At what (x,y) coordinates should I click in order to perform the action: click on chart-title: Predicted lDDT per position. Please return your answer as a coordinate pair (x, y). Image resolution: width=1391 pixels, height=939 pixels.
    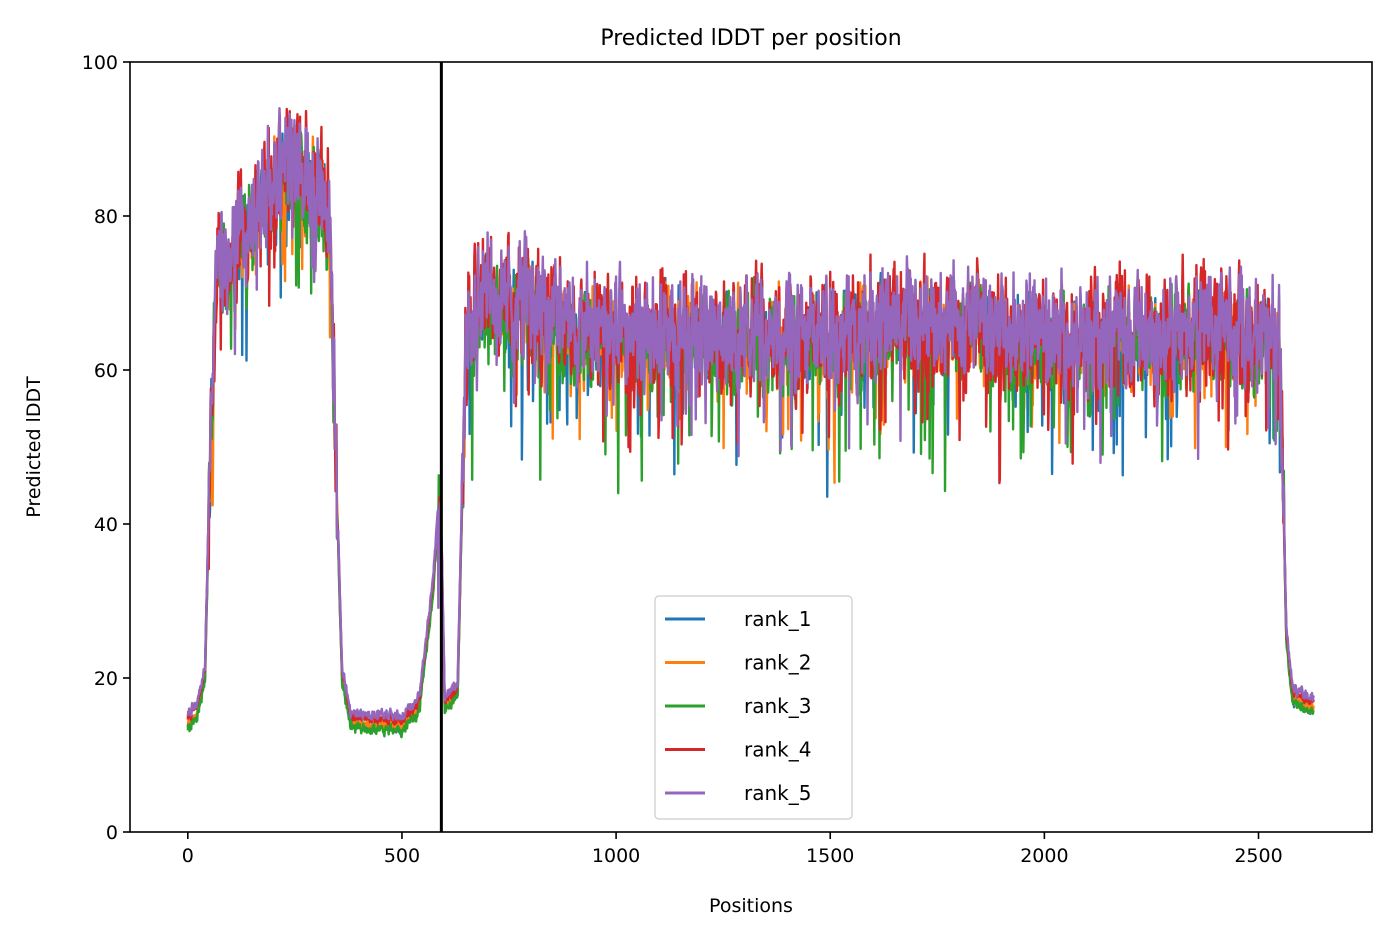
    Looking at the image, I should click on (750, 38).